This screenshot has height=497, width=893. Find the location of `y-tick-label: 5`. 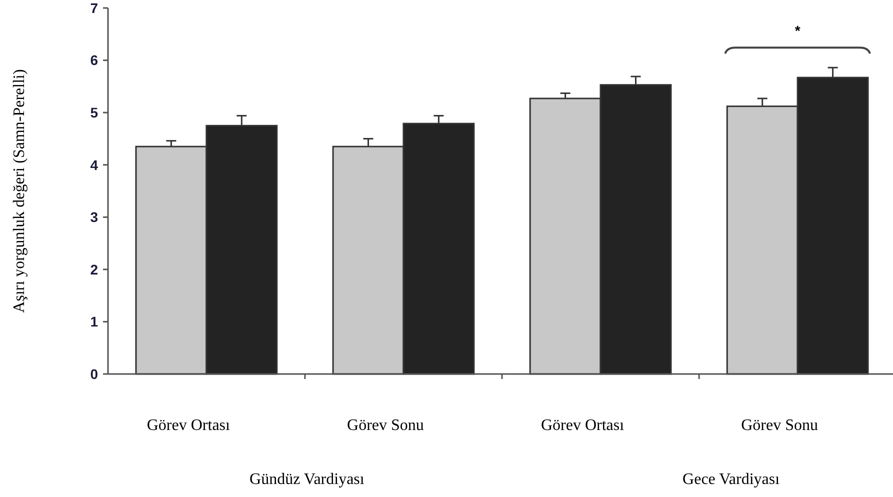

y-tick-label: 5 is located at coordinates (94, 112).